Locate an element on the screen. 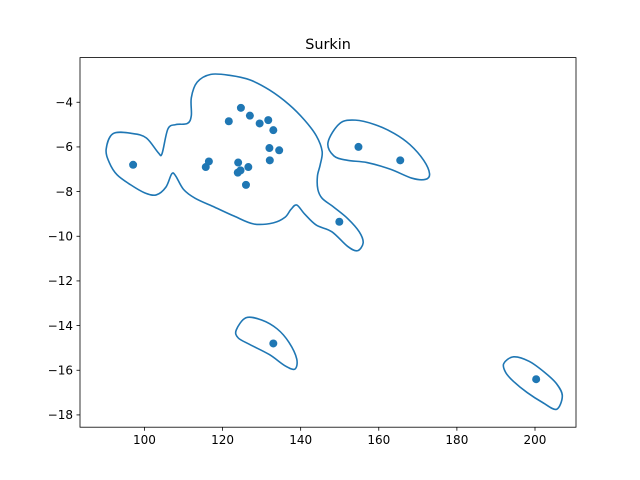  x-tick-label: 160 is located at coordinates (378, 440).